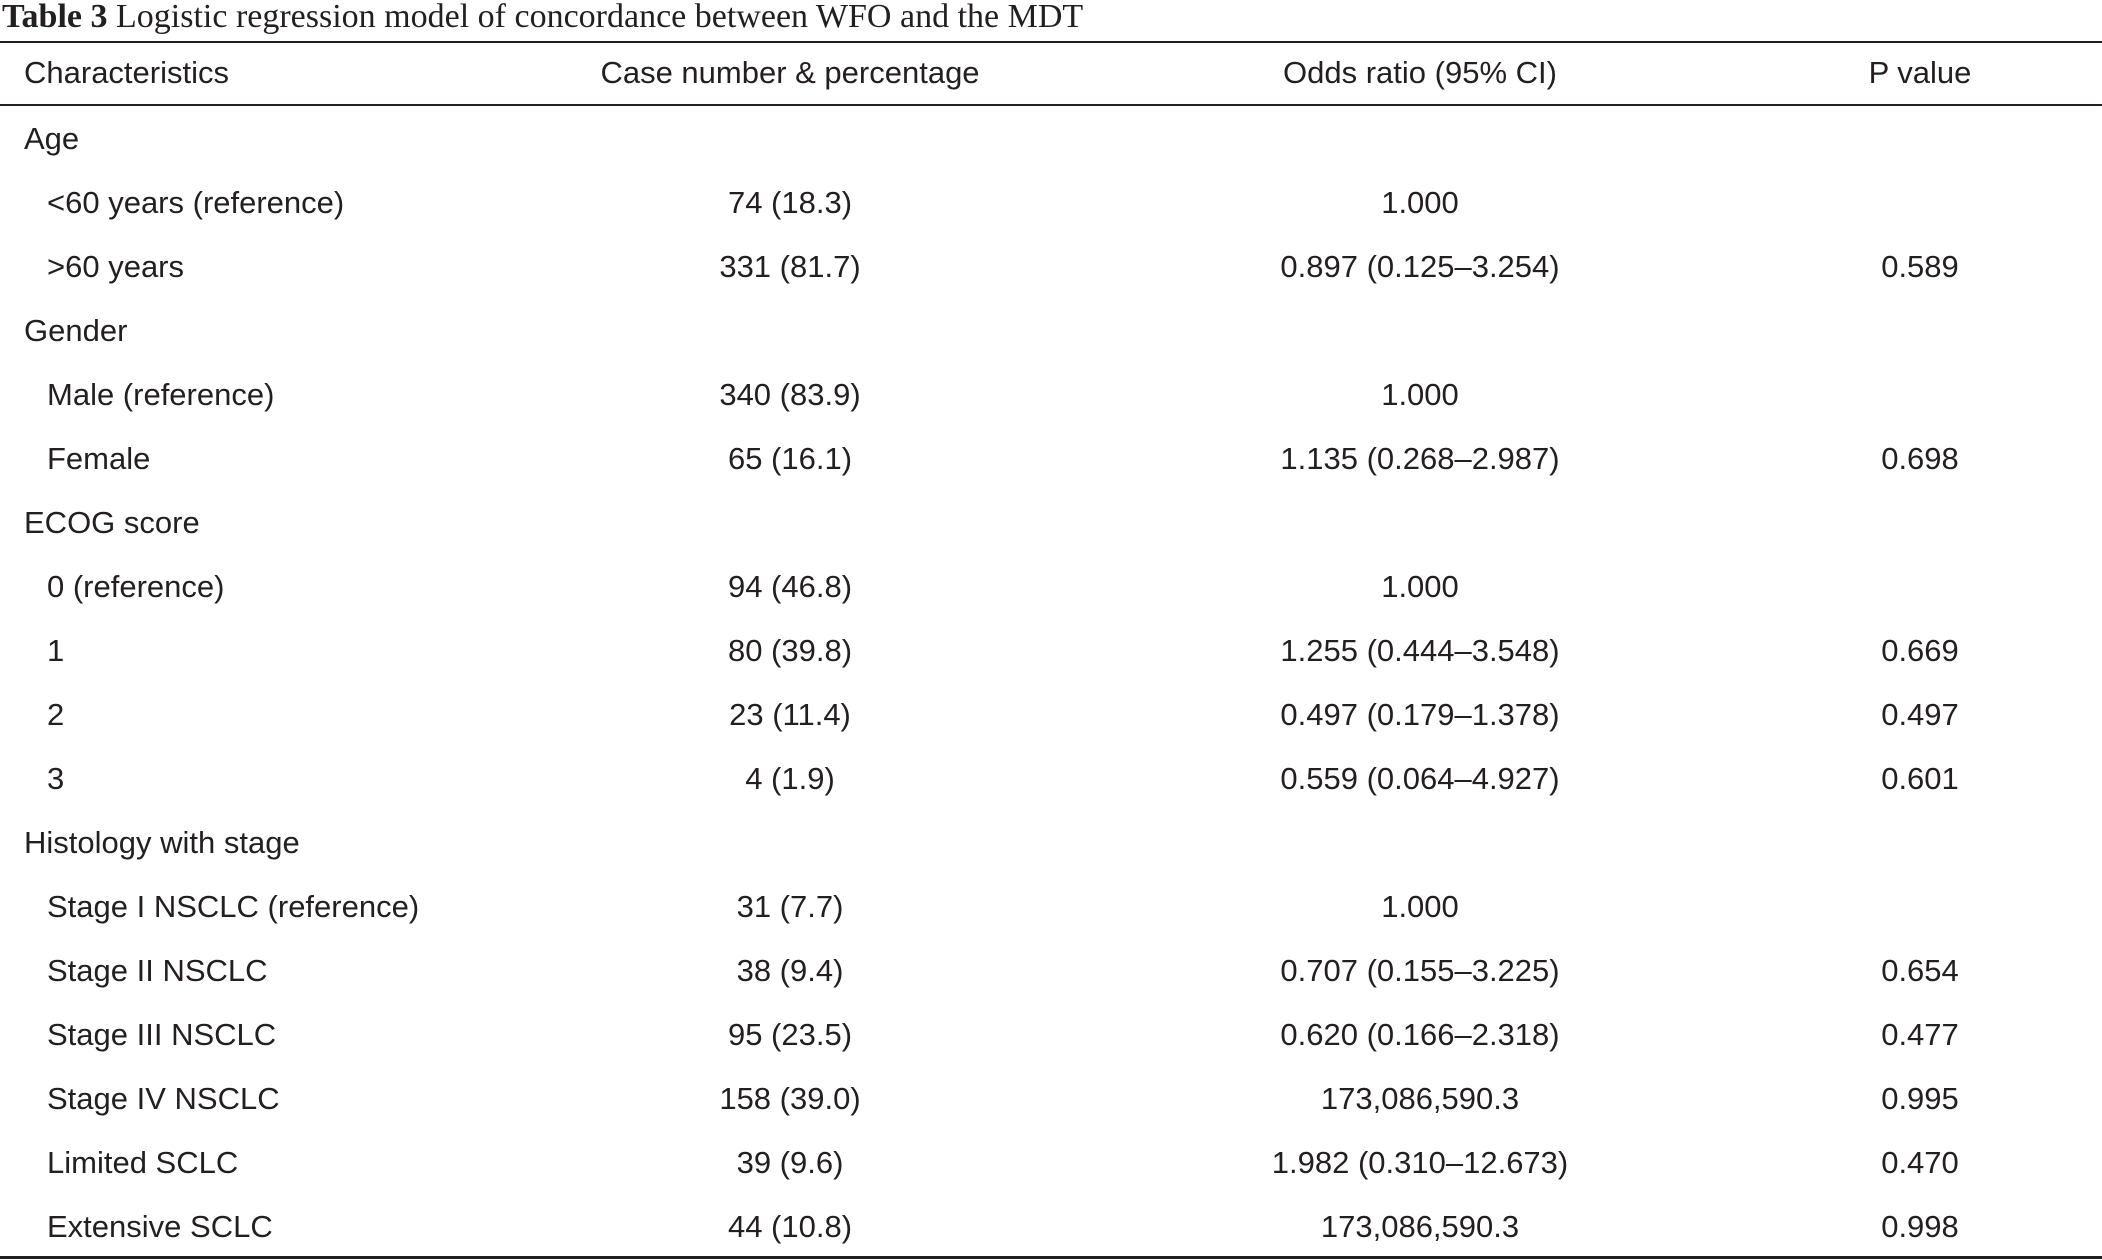 Image resolution: width=2102 pixels, height=1260 pixels. I want to click on case-number-cell: 94 (46.8), so click(790, 586).